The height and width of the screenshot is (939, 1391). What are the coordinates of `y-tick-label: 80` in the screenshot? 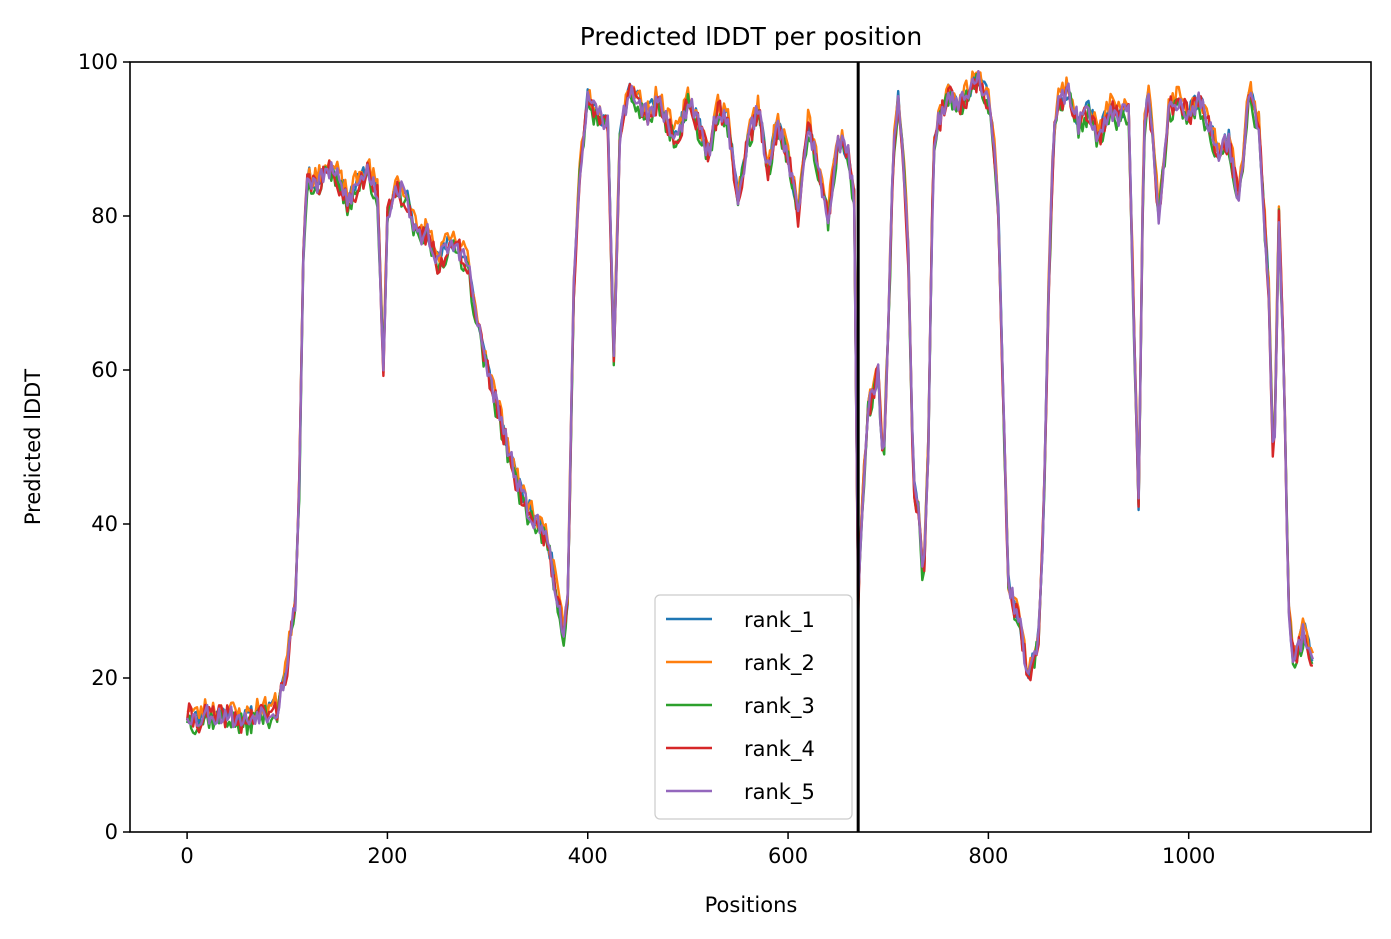 It's located at (104, 216).